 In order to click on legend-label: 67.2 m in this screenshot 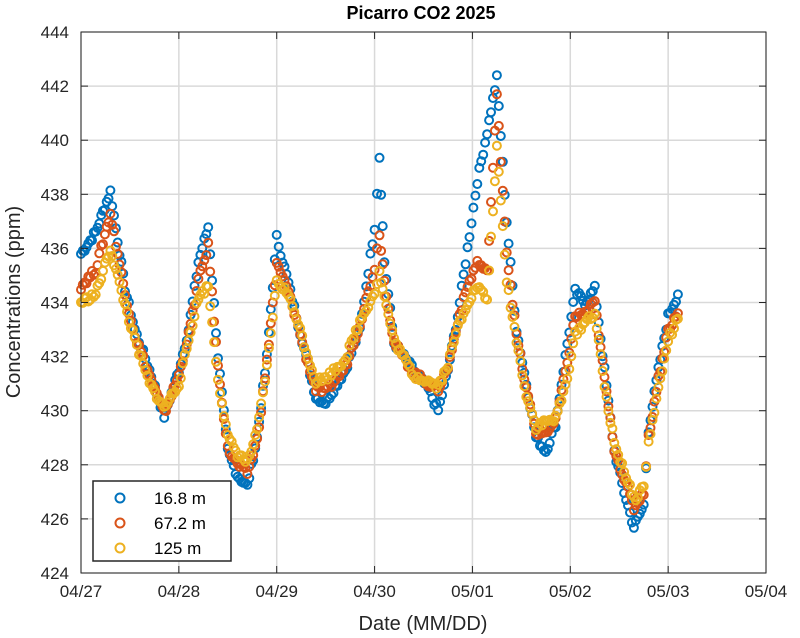, I will do `click(180, 523)`.